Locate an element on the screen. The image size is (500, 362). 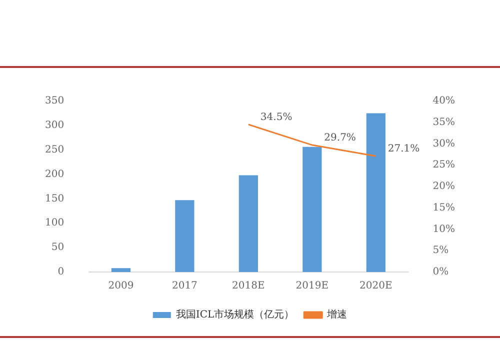
x-tick-label: 2018E is located at coordinates (248, 286).